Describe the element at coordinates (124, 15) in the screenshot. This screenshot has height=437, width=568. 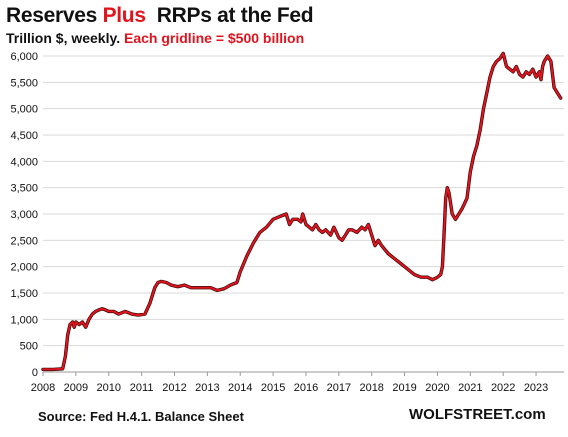
I see `title-part-plus: Plus` at that location.